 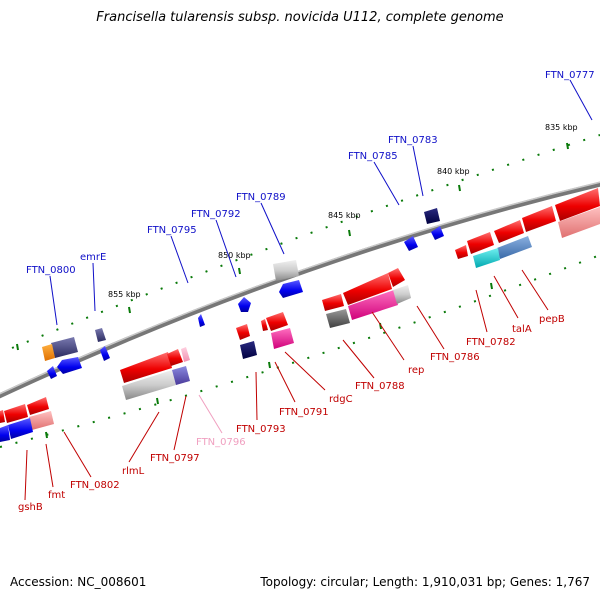 What do you see at coordinates (522, 329) in the screenshot?
I see `gene-label-tala: talA` at bounding box center [522, 329].